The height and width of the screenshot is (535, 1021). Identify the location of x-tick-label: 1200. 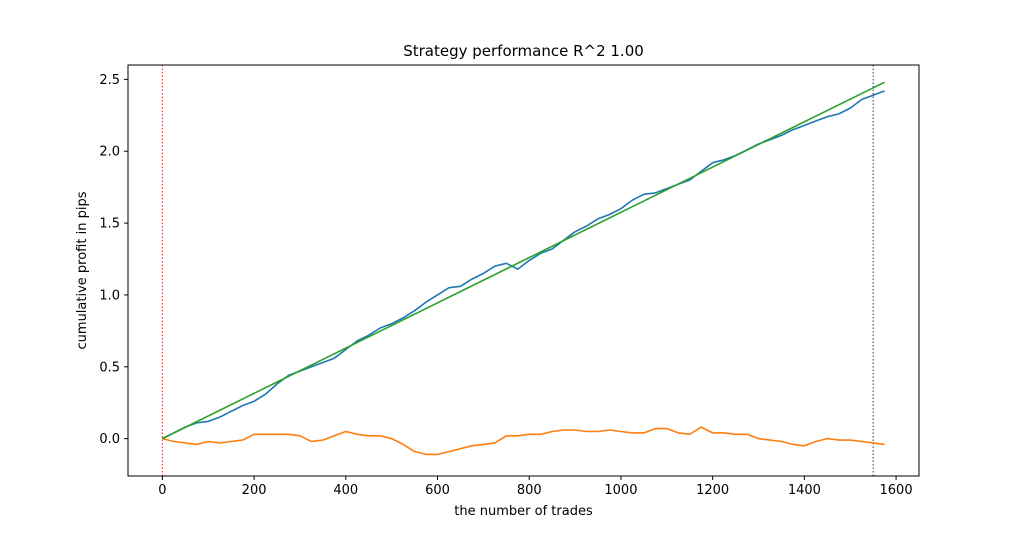
(712, 490).